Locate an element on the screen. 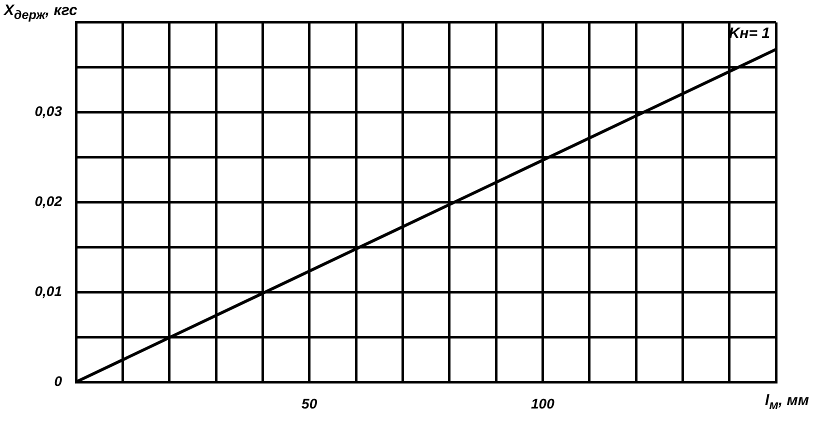  y-tick-label: 0,03 is located at coordinates (48, 111).